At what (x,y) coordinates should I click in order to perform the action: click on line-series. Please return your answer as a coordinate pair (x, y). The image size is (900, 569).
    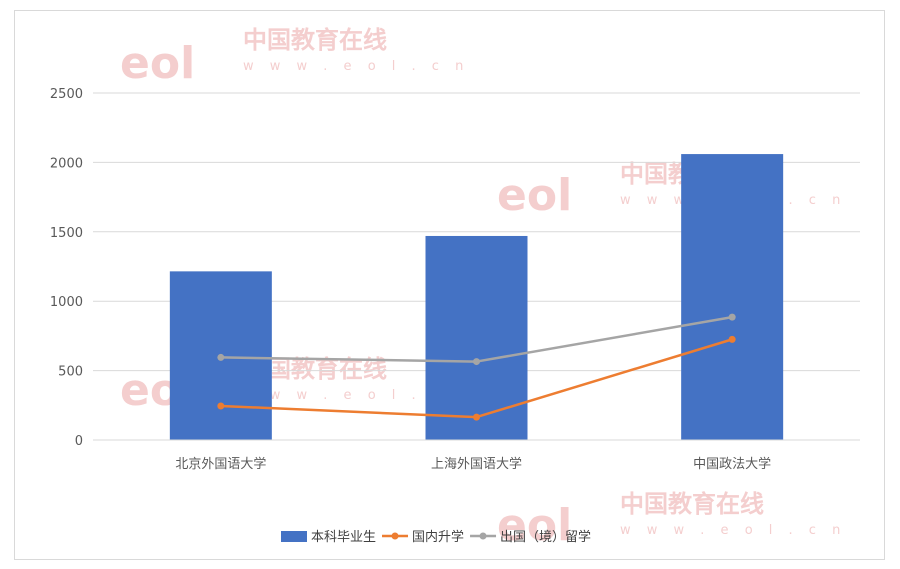
    Looking at the image, I should click on (476, 367).